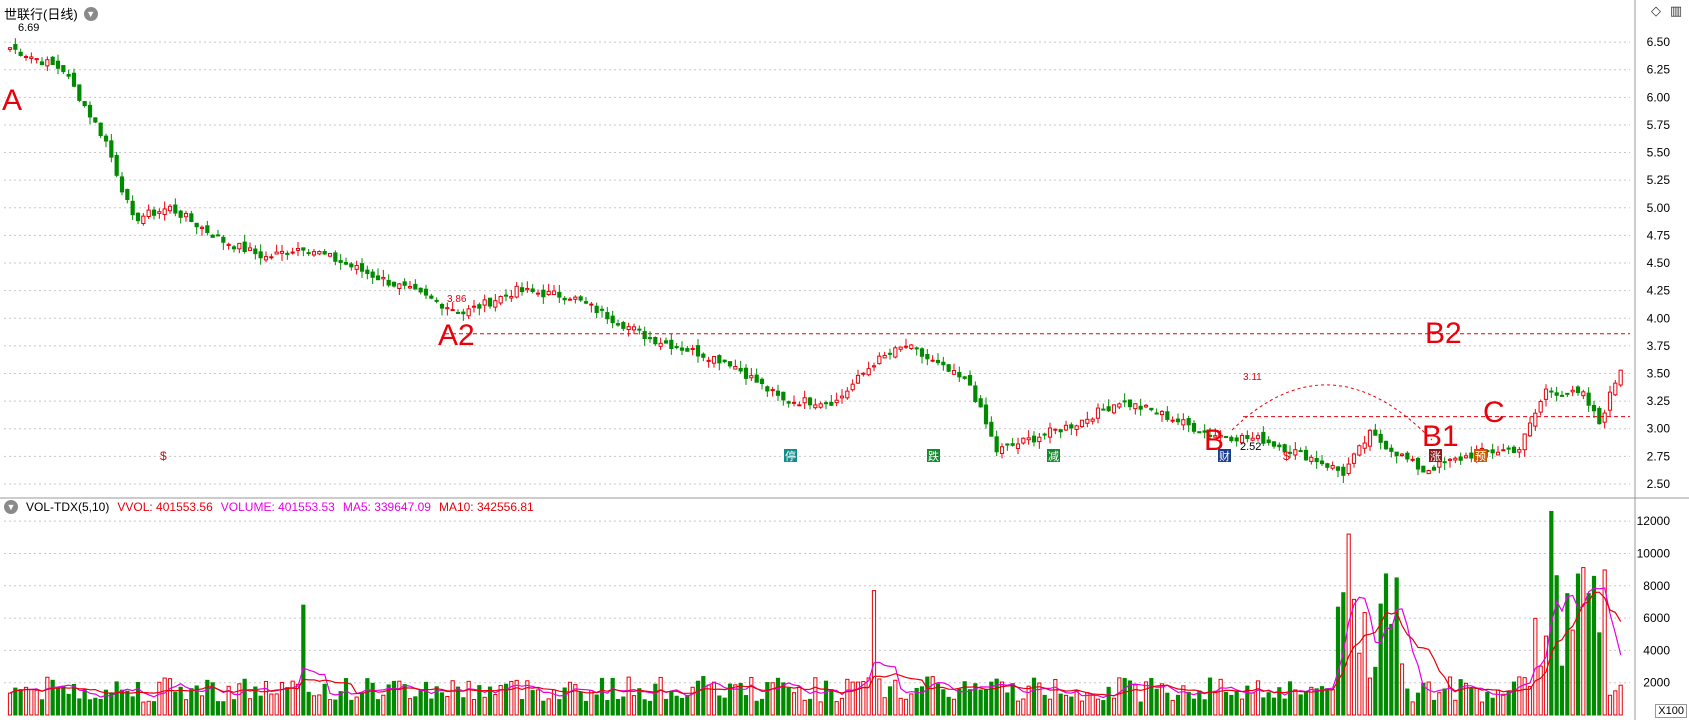 The height and width of the screenshot is (720, 1689). I want to click on event-marker-box, so click(1053, 455).